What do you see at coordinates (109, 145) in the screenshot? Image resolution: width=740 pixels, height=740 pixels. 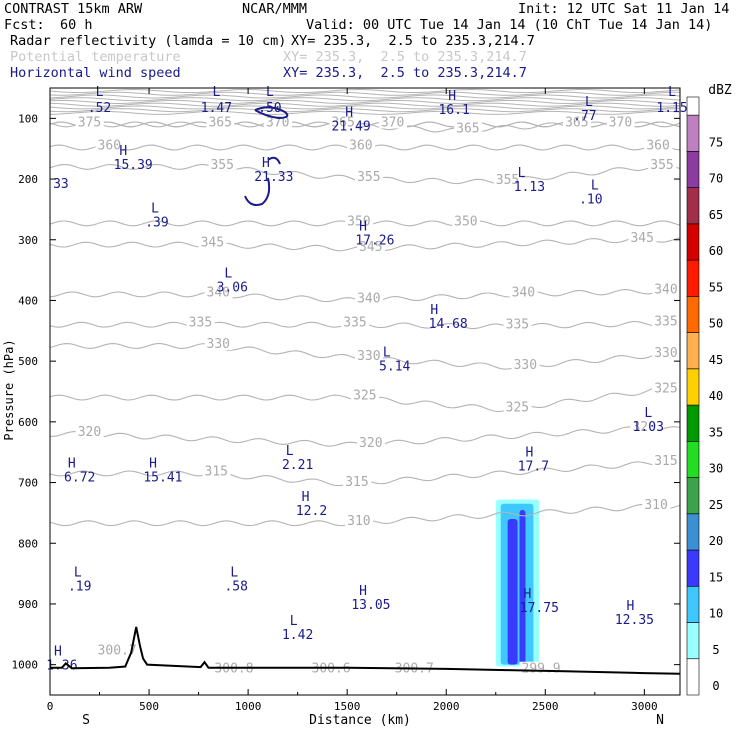 I see `theta-label: 360` at bounding box center [109, 145].